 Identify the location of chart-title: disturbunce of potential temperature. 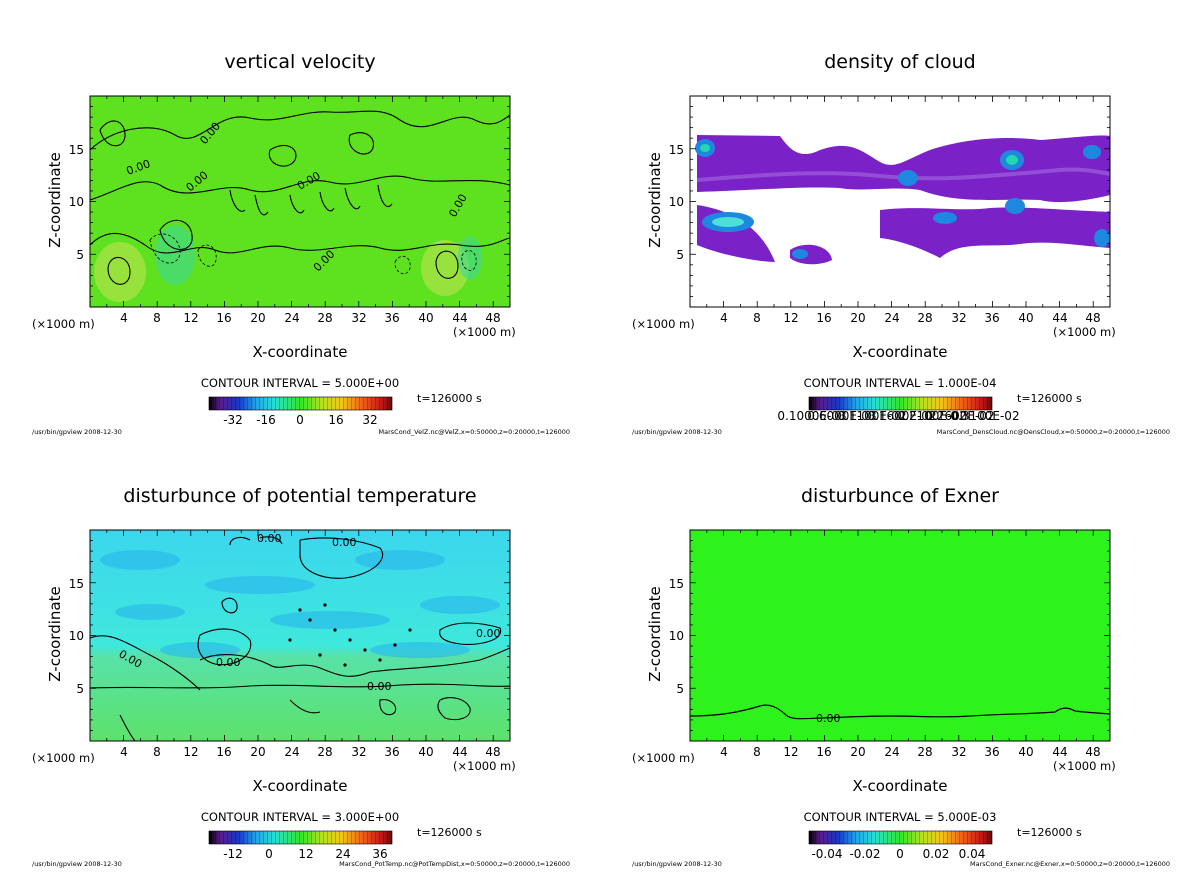
(299, 496).